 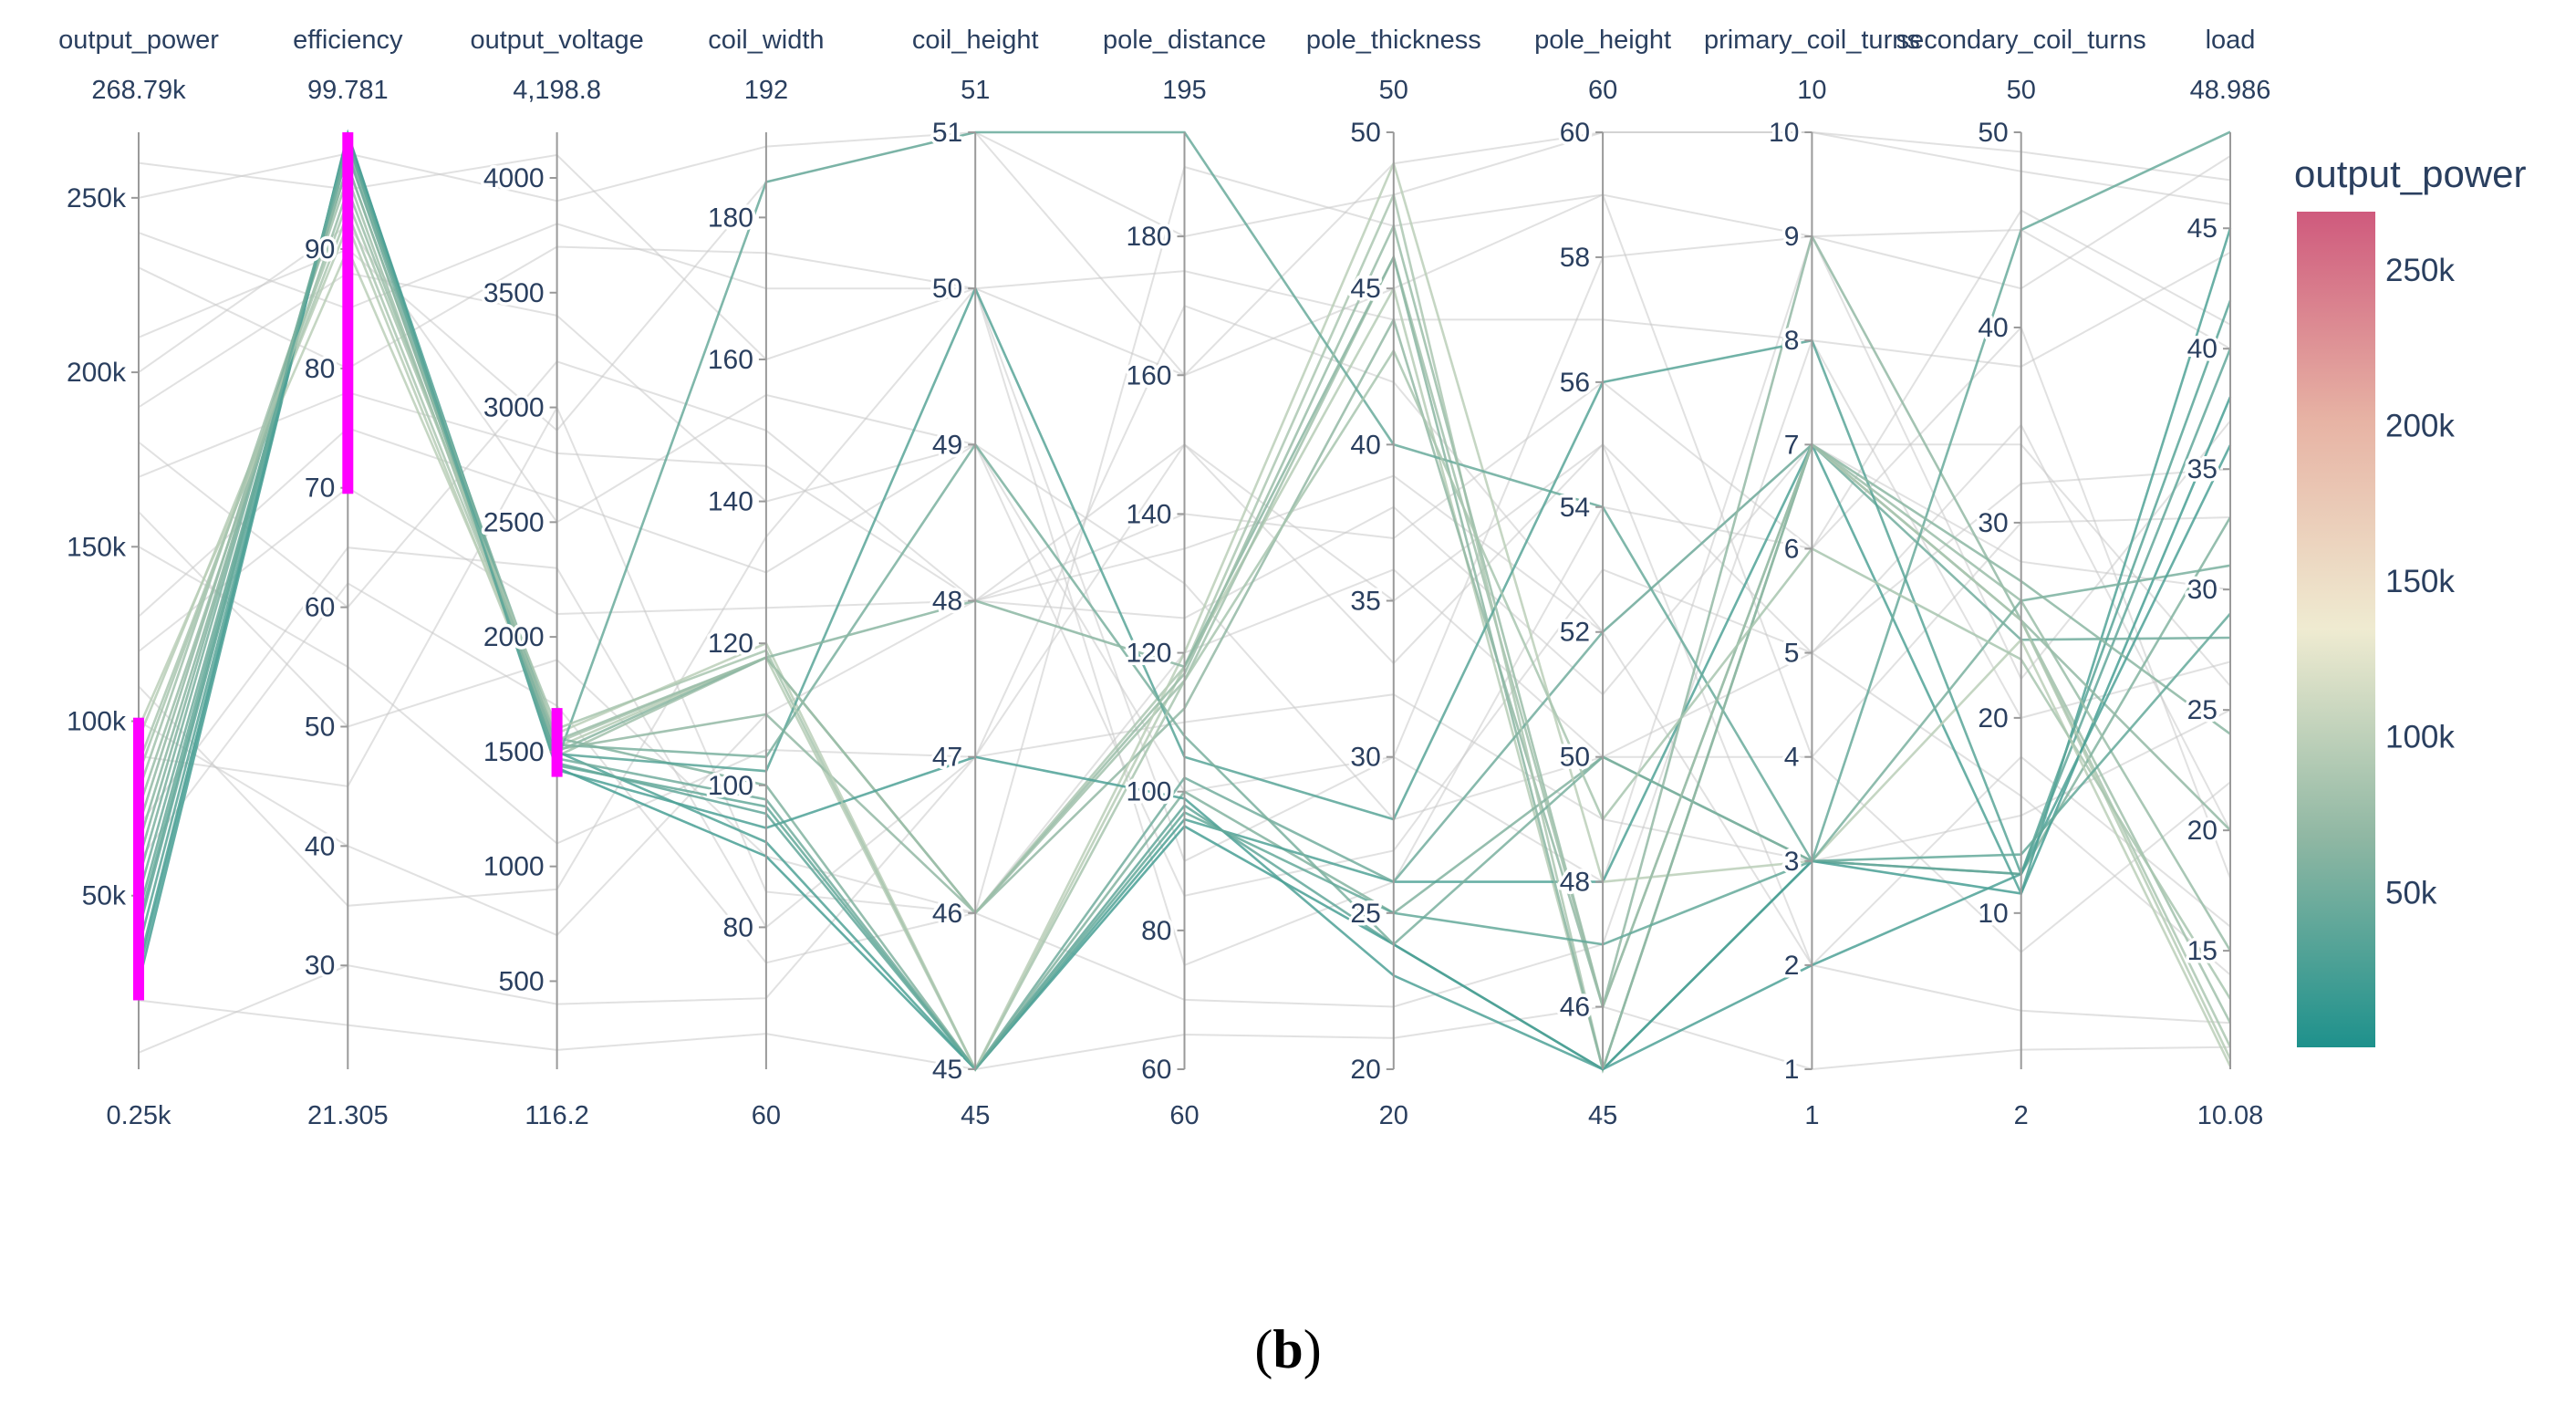 What do you see at coordinates (947, 914) in the screenshot?
I see `tick-label: 46` at bounding box center [947, 914].